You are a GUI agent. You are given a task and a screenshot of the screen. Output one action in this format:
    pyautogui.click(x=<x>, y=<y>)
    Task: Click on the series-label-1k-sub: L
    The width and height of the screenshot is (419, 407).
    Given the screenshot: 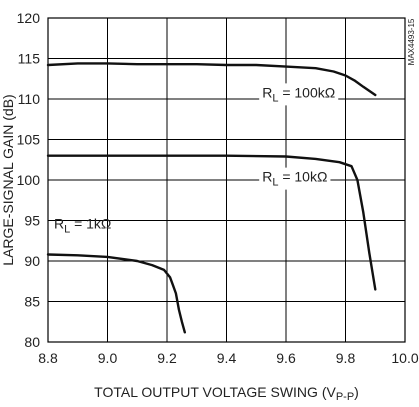 What is the action you would take?
    pyautogui.click(x=67, y=230)
    